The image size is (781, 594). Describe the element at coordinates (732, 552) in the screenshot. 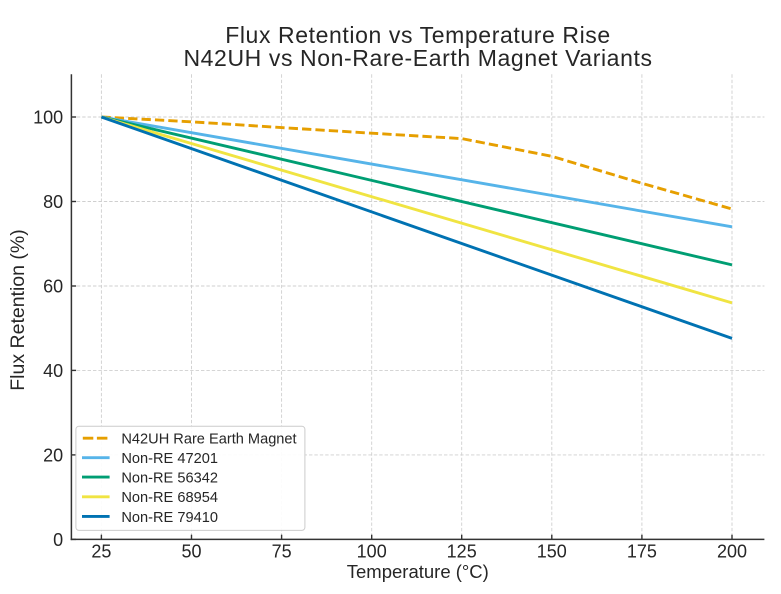

I see `svg-text: 200` at that location.